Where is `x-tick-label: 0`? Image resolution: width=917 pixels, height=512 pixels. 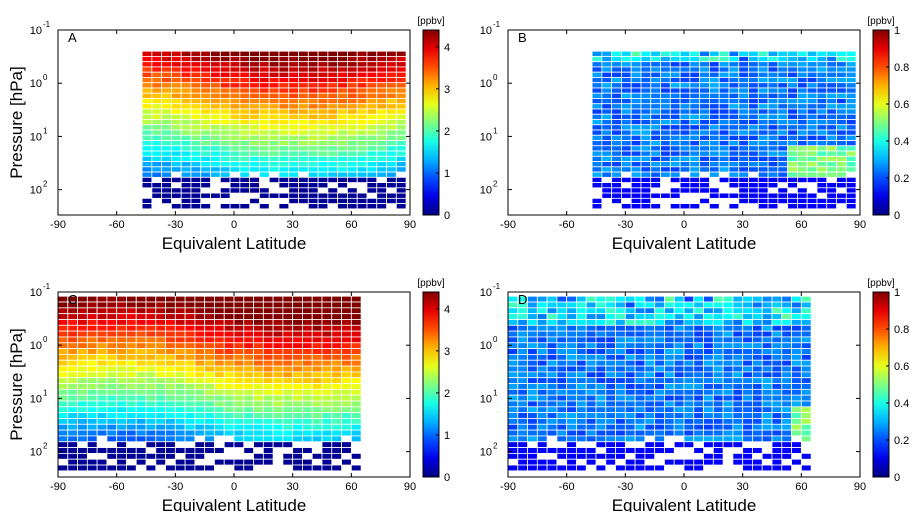 x-tick-label: 0 is located at coordinates (684, 225).